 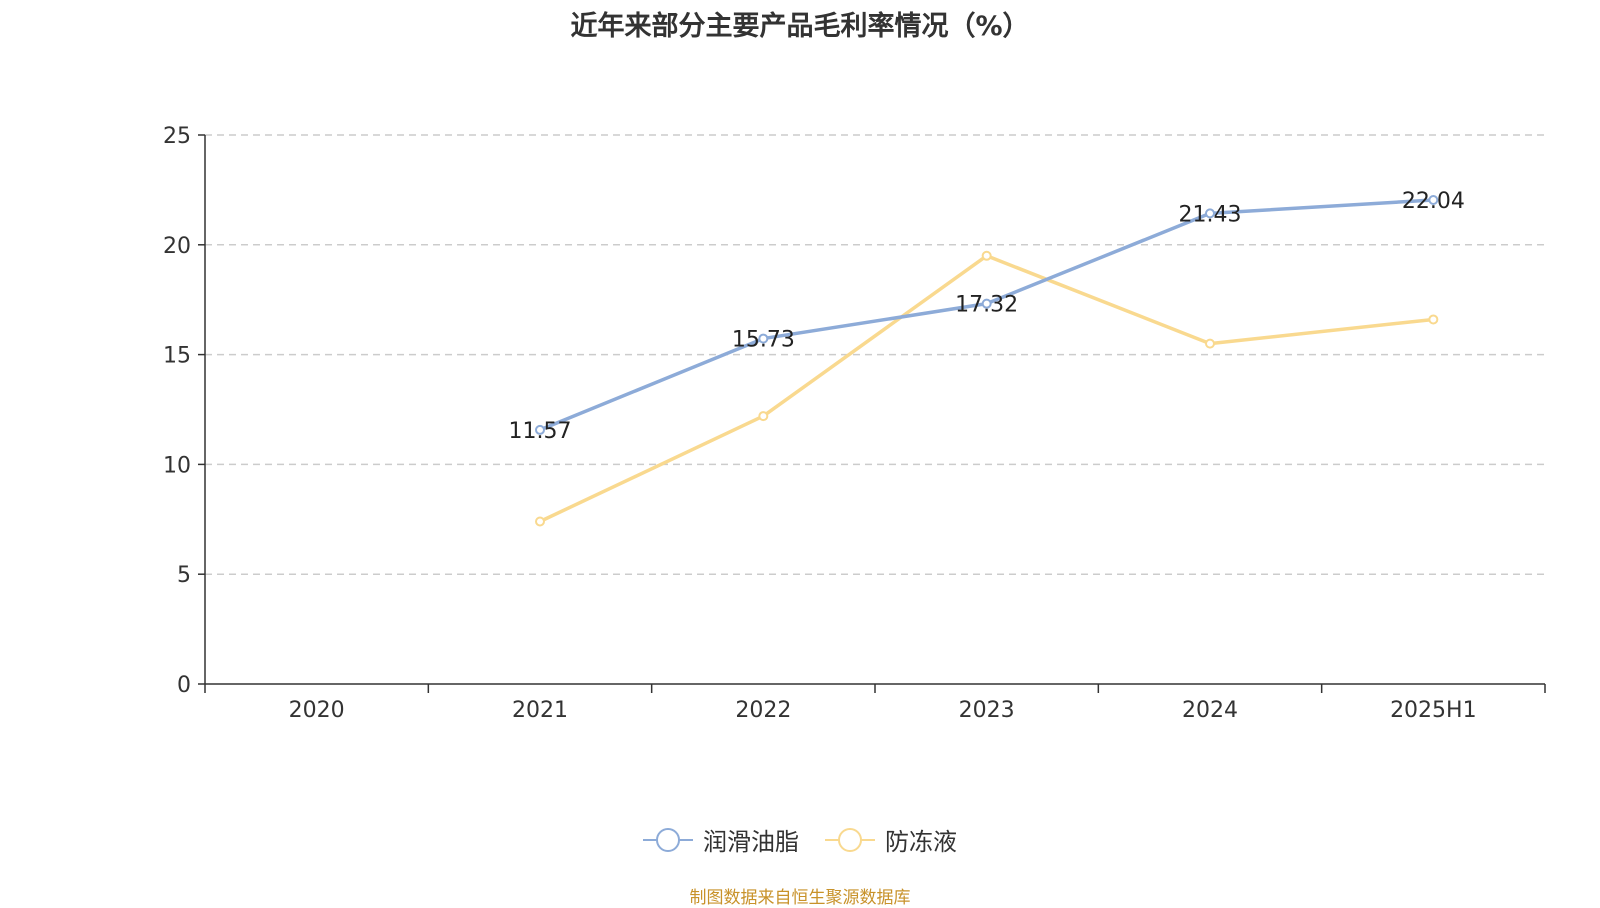 What do you see at coordinates (177, 465) in the screenshot?
I see `y-tick-label: 10` at bounding box center [177, 465].